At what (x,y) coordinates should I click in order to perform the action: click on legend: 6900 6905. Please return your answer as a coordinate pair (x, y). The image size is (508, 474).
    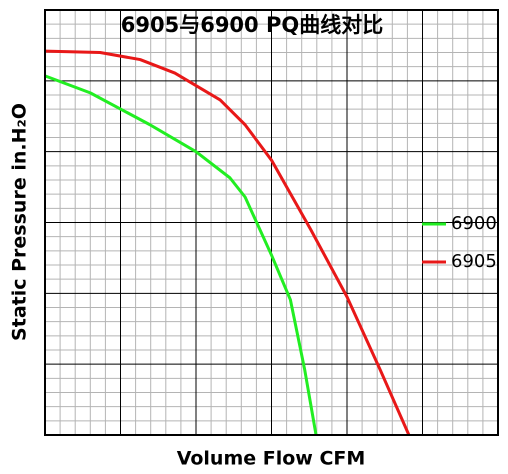
    Looking at the image, I should click on (459, 242).